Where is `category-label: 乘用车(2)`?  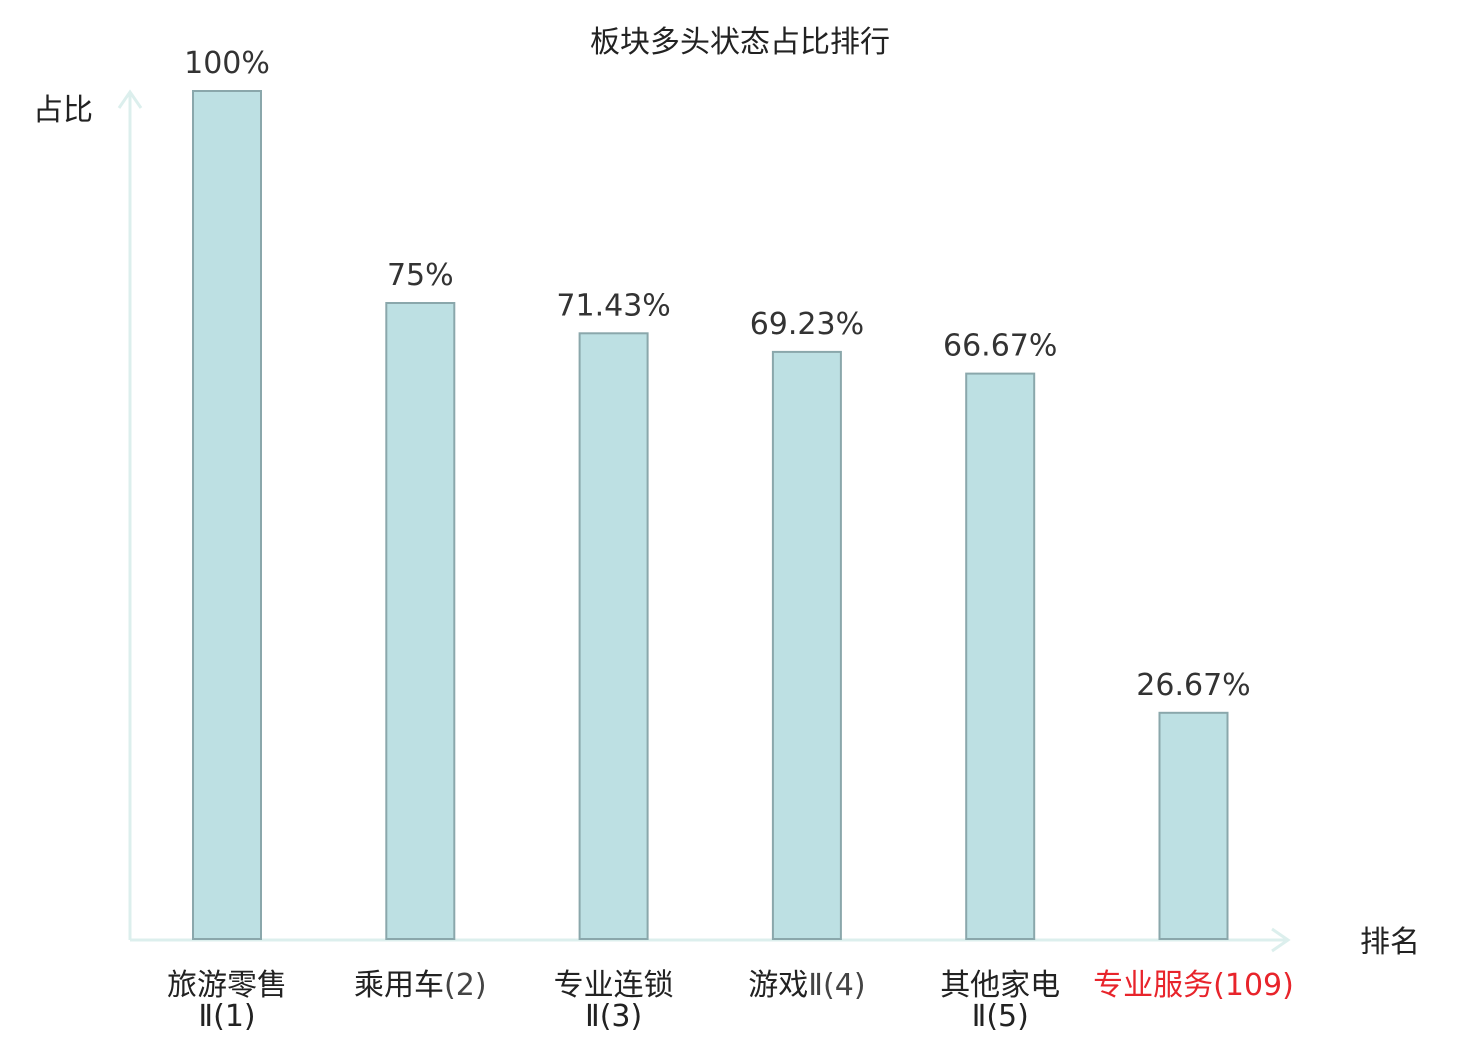
category-label: 乘用车(2) is located at coordinates (420, 985).